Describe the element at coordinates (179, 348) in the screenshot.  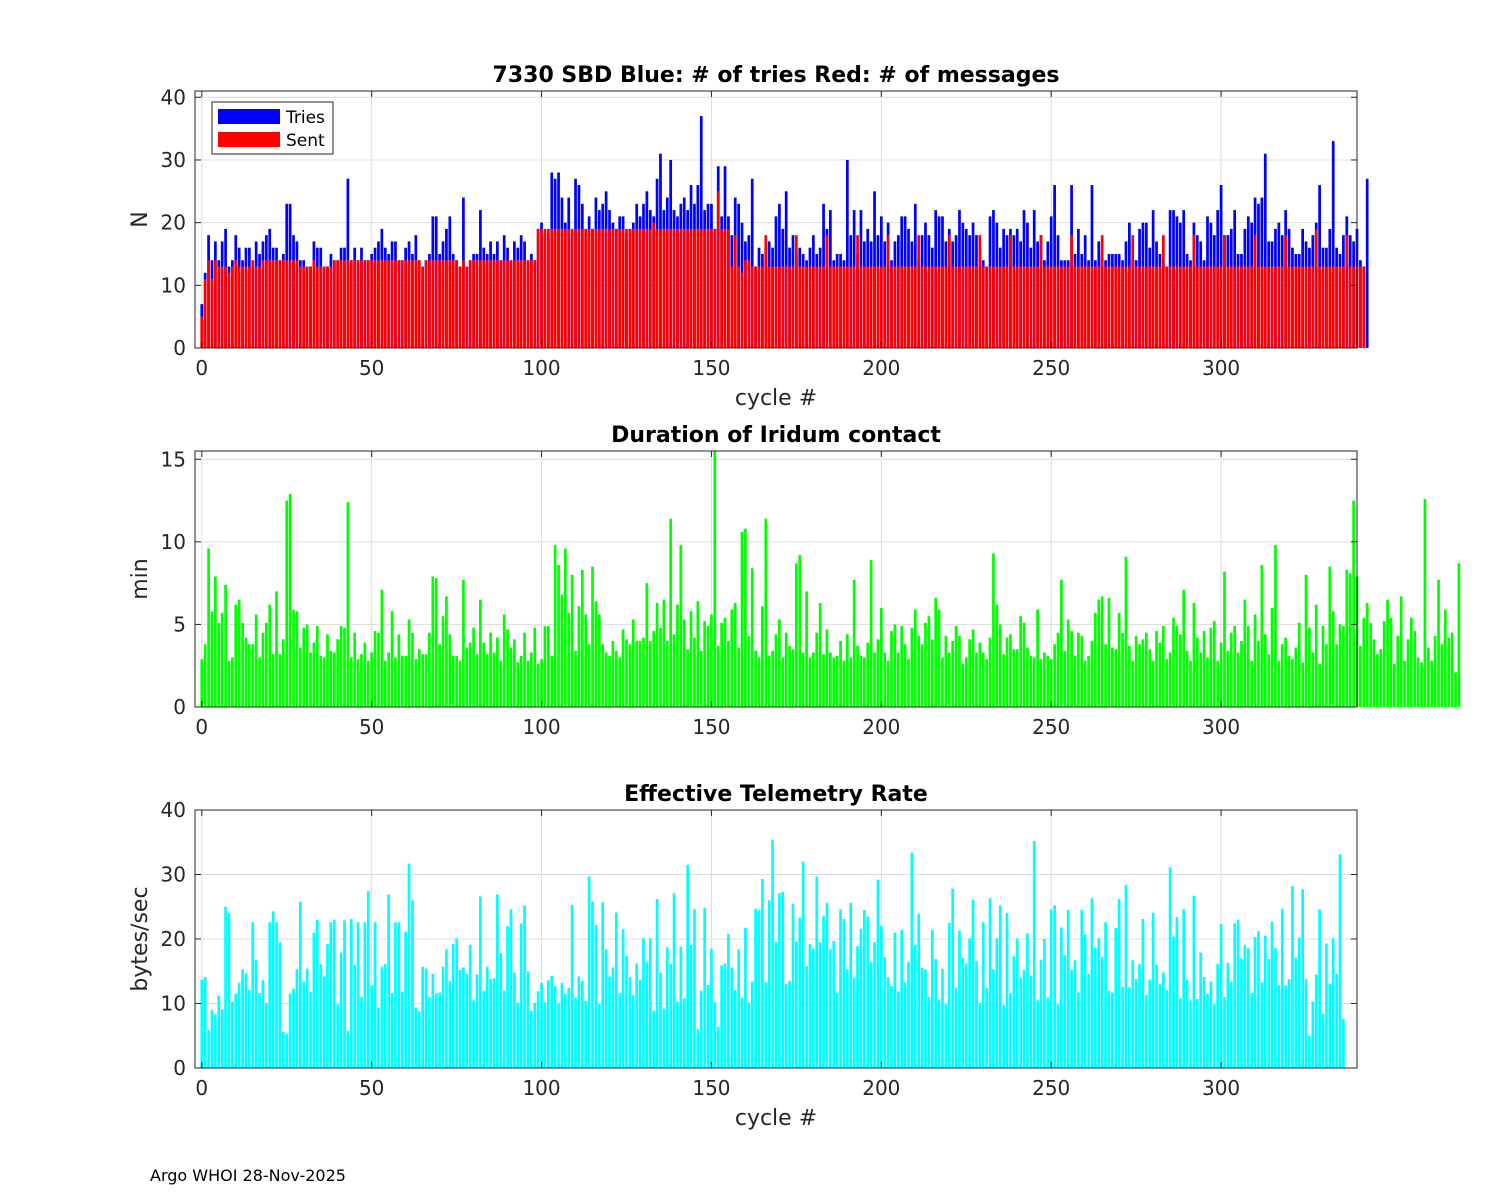
I see `y-tick-label: 0` at that location.